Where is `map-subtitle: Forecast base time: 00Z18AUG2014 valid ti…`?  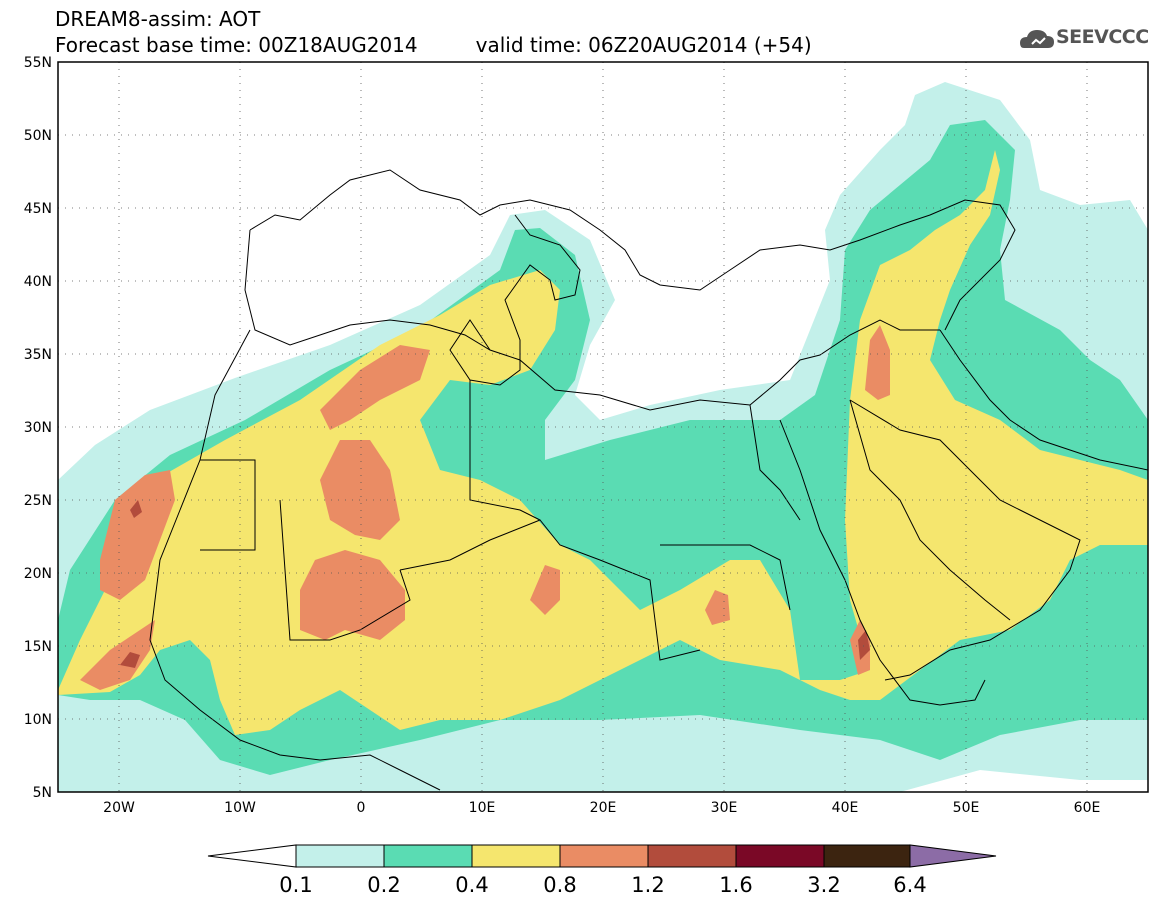 map-subtitle: Forecast base time: 00Z18AUG2014 valid ti… is located at coordinates (433, 45).